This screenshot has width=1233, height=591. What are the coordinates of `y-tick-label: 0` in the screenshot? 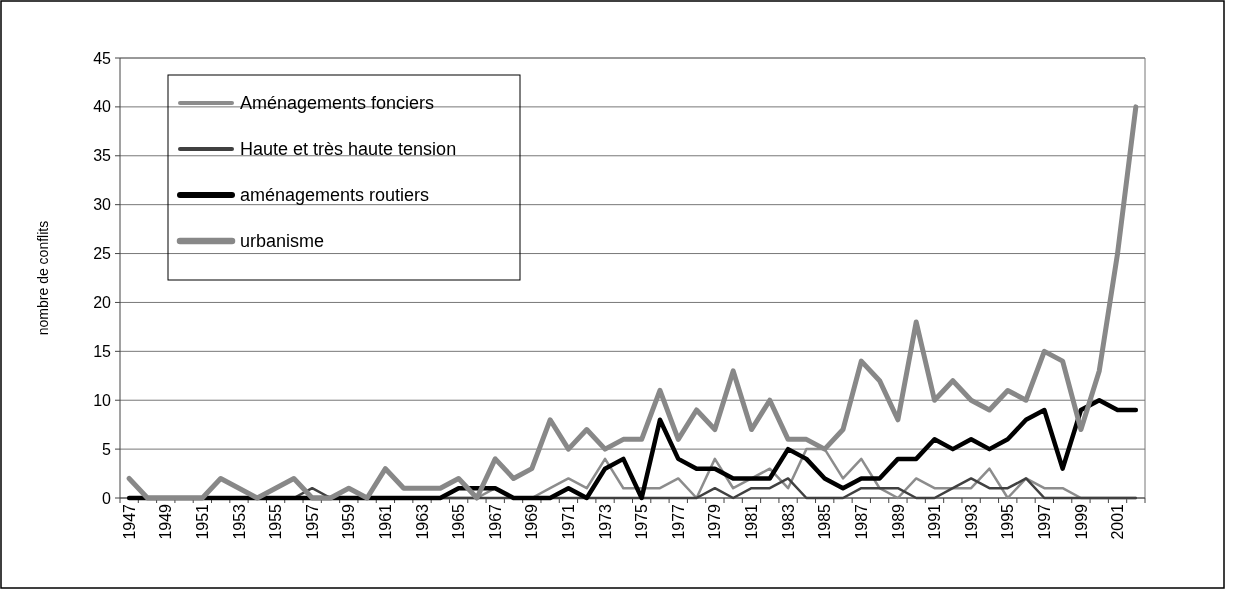 It's located at (107, 498).